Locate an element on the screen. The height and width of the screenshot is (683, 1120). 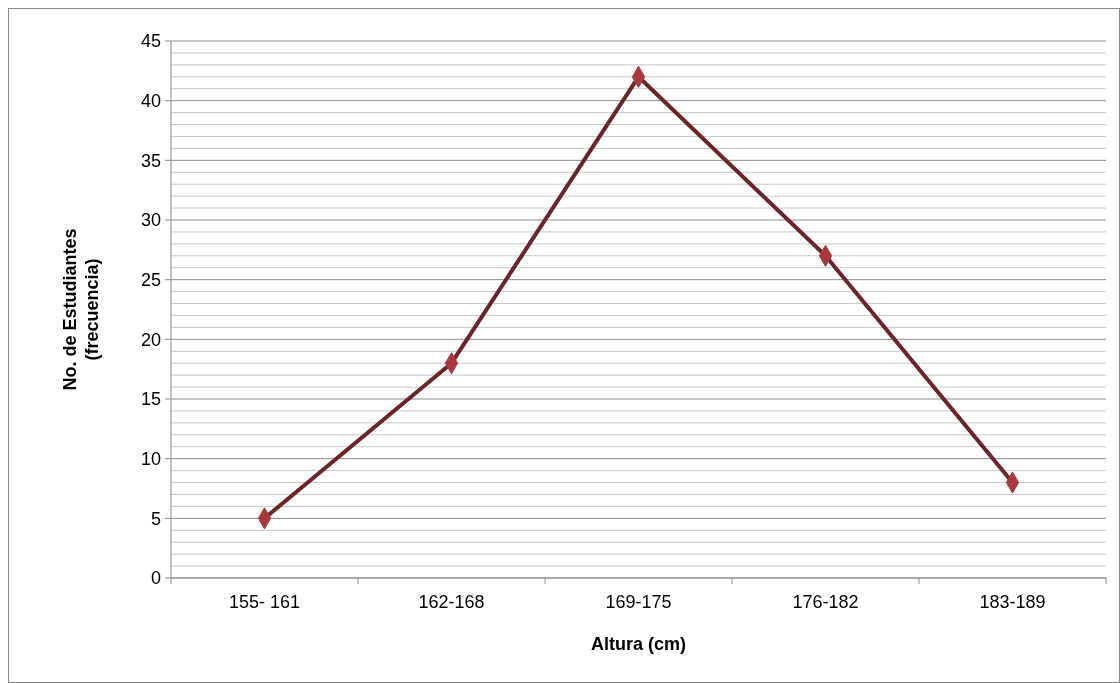
y-tick-label: 40 is located at coordinates (150, 100).